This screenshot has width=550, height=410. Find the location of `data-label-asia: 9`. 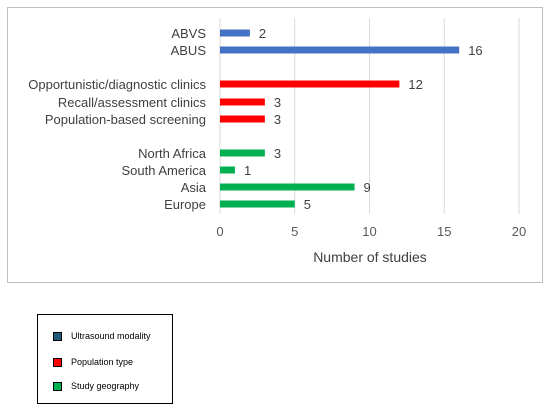

data-label-asia: 9 is located at coordinates (367, 187).